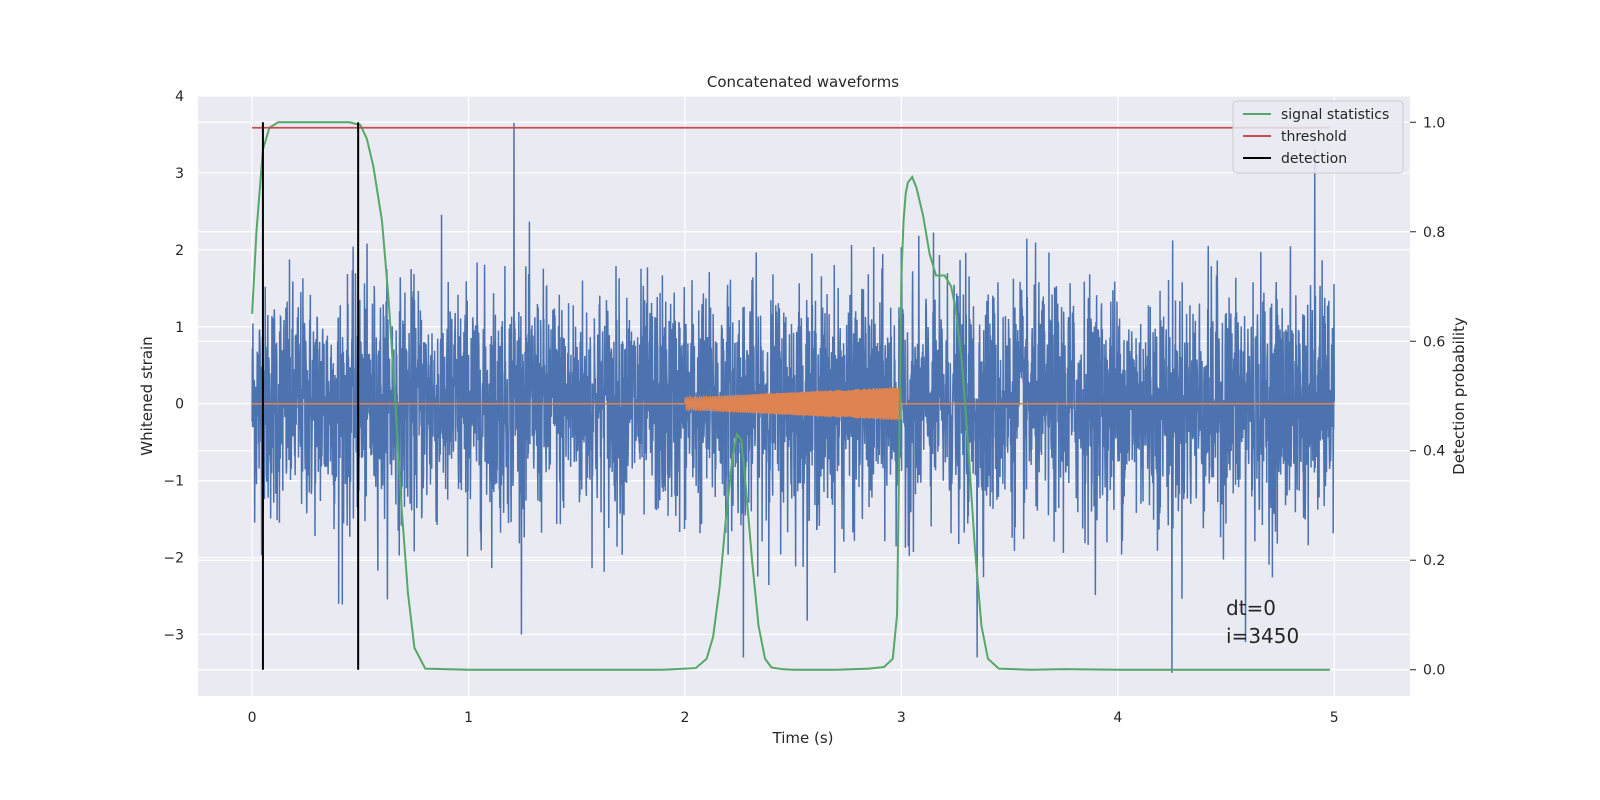 The height and width of the screenshot is (800, 1600). What do you see at coordinates (1251, 608) in the screenshot?
I see `annotation-dt: dt=0` at bounding box center [1251, 608].